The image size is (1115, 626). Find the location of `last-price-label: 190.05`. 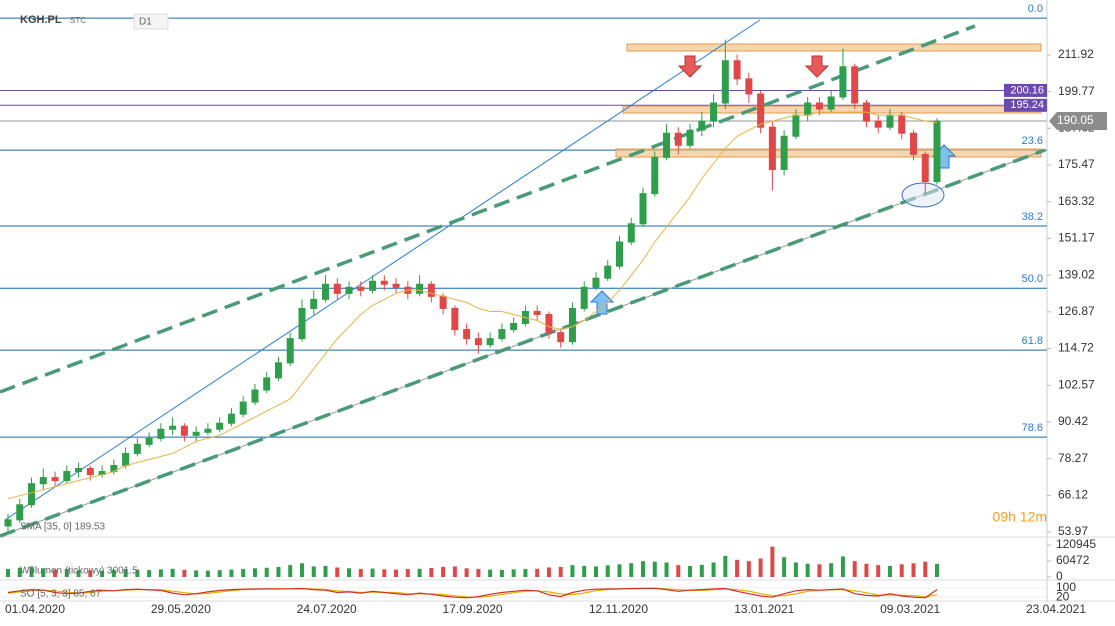

last-price-label: 190.05 is located at coordinates (1075, 120).